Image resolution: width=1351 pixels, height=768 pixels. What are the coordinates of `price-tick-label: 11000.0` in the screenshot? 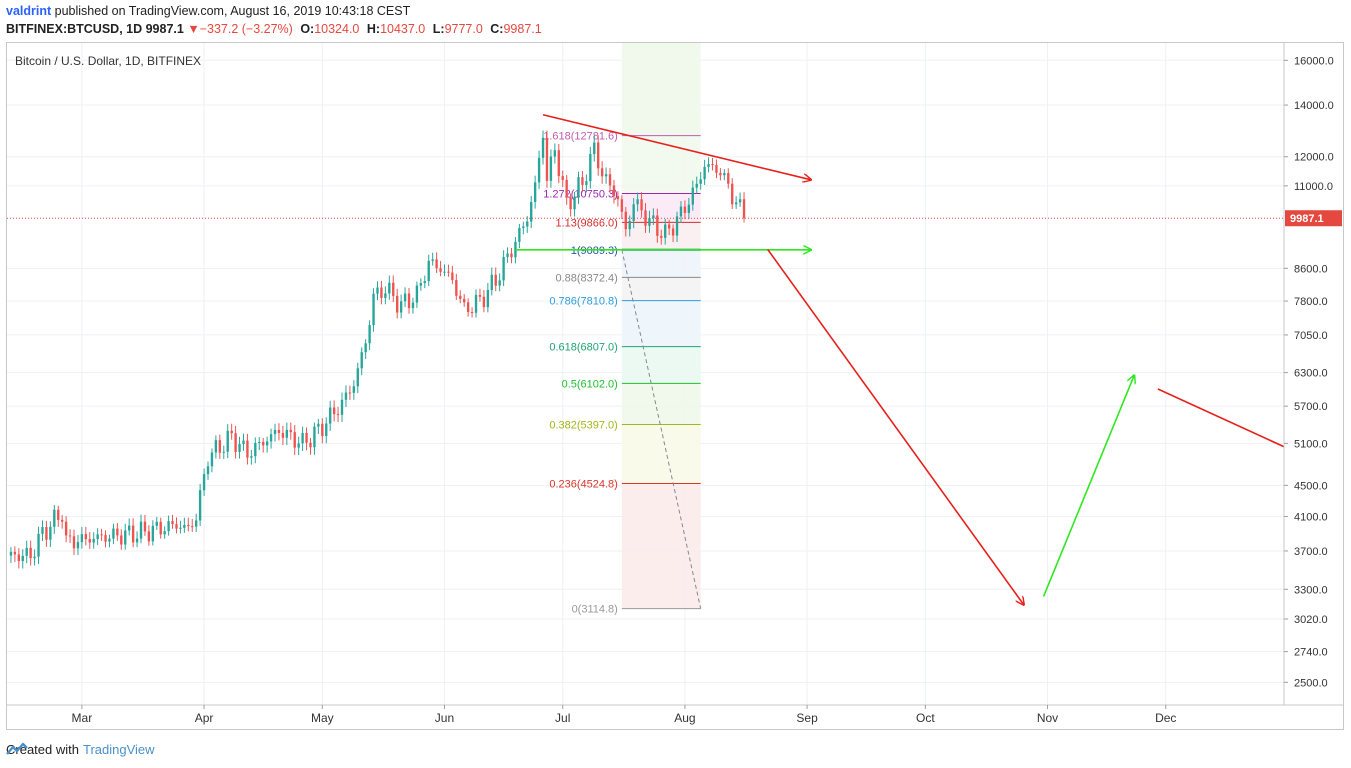 It's located at (1313, 187).